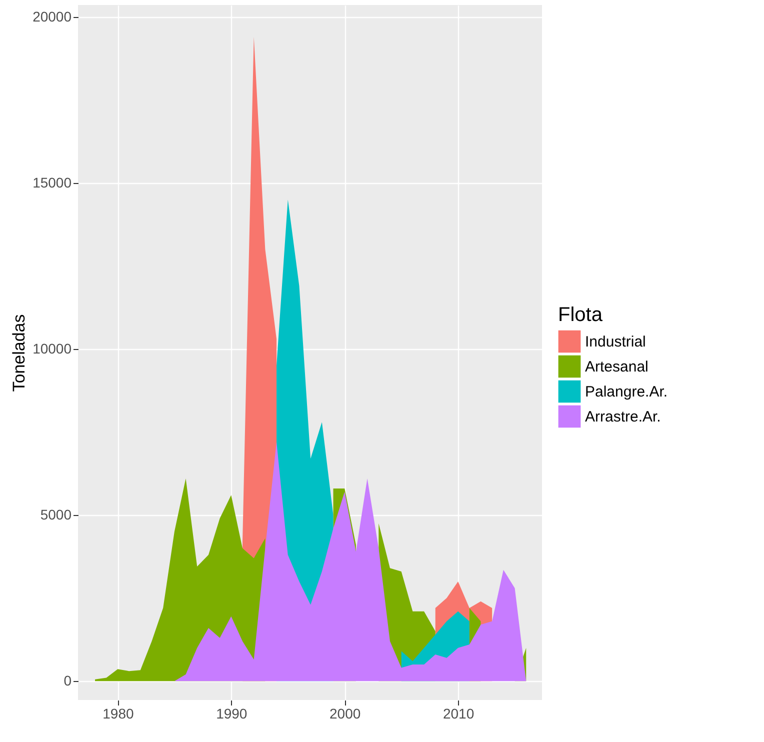 The image size is (764, 742). I want to click on legend-label: Arrastre.Ar., so click(623, 417).